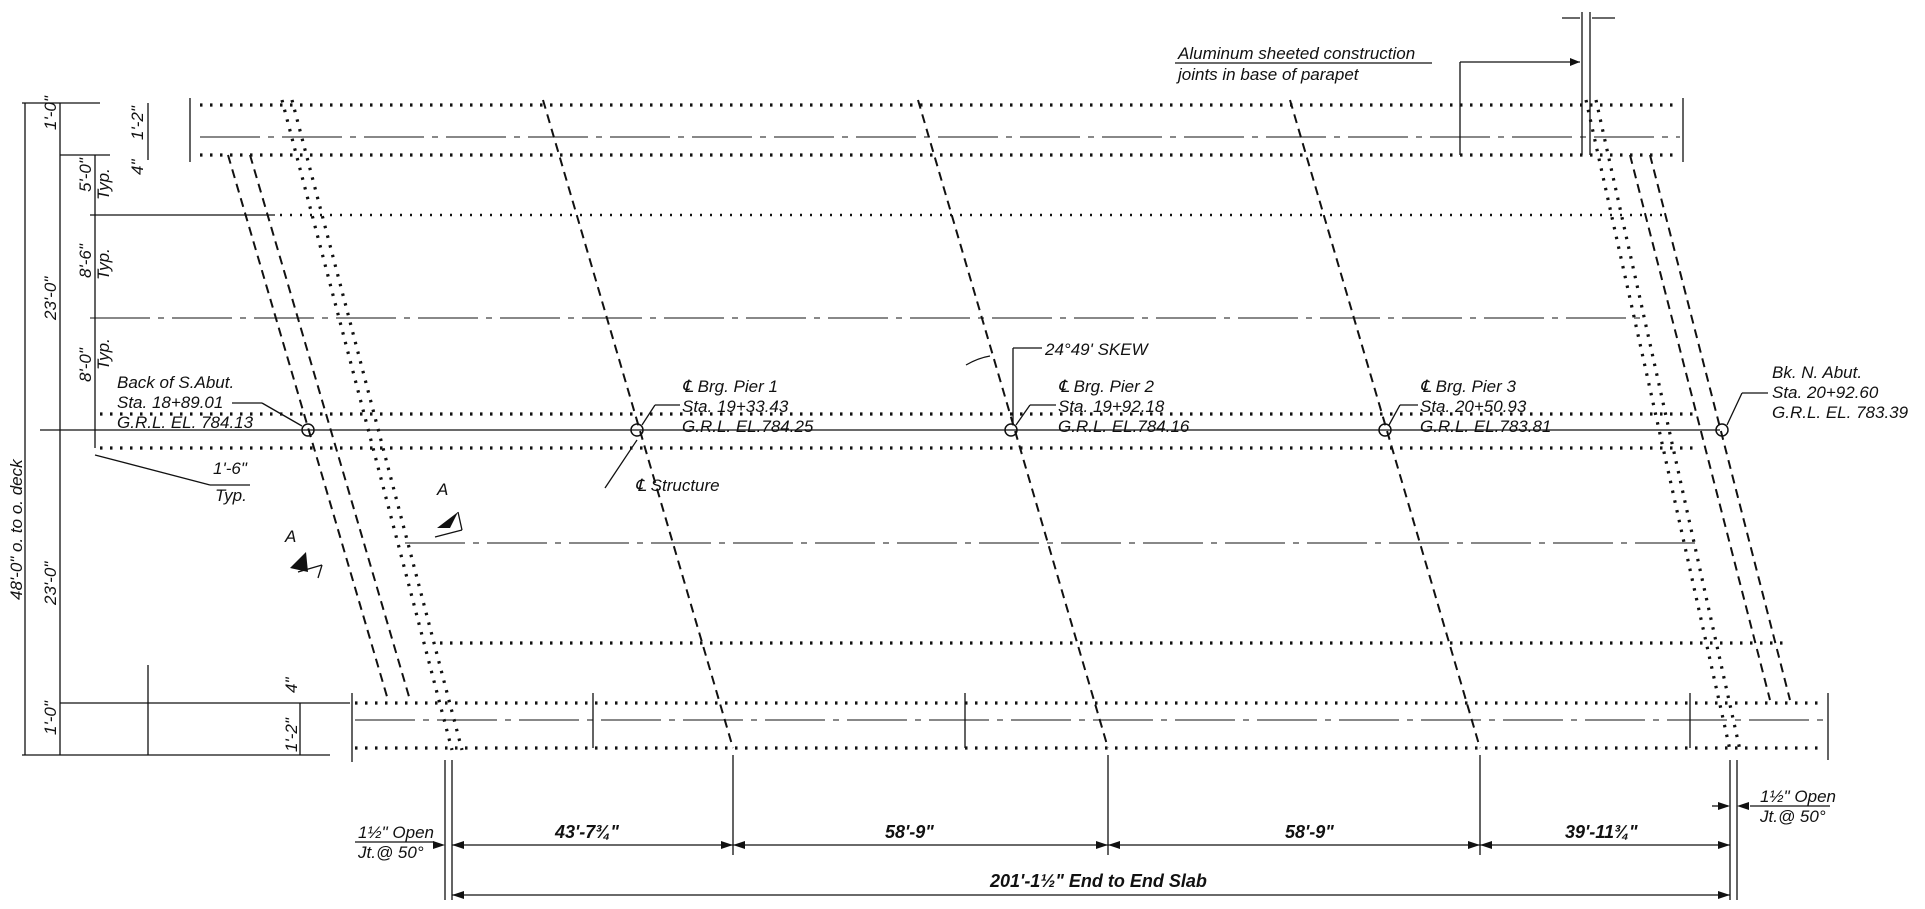 Image resolution: width=1925 pixels, height=909 pixels. Describe the element at coordinates (175, 382) in the screenshot. I see `svg-text: Back of S.Abut.` at that location.